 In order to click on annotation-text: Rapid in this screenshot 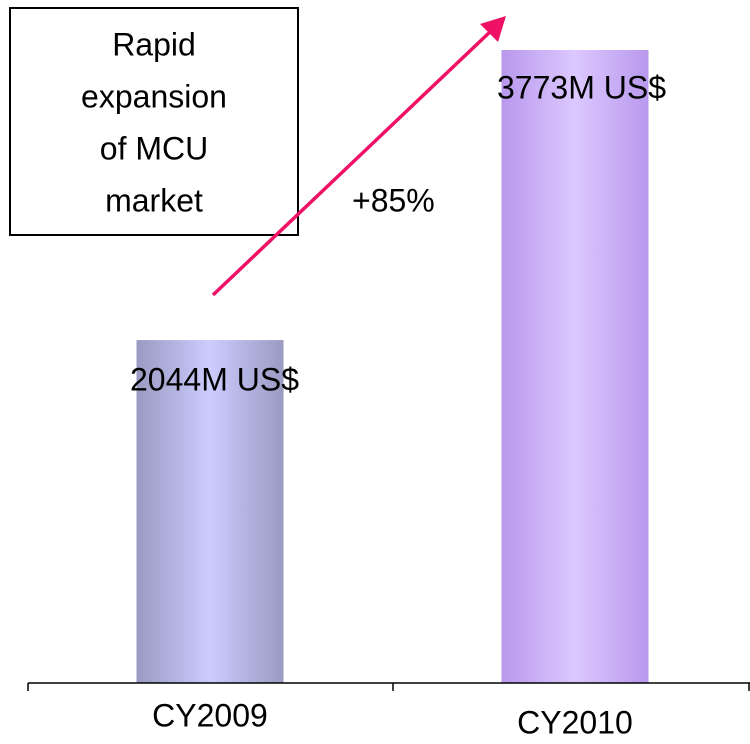, I will do `click(154, 44)`.